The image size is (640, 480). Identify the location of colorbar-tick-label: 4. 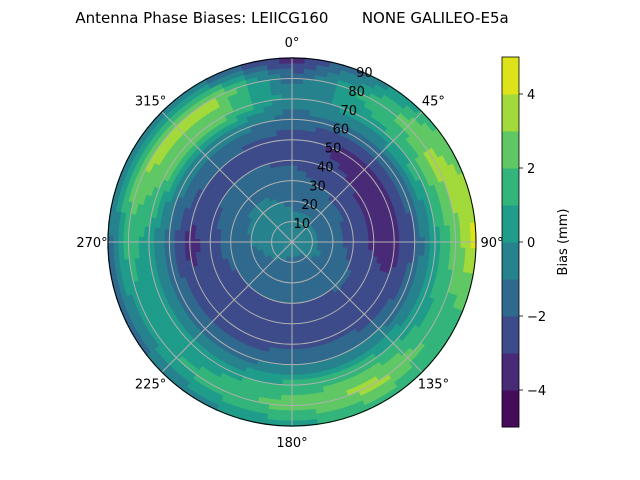
(531, 95).